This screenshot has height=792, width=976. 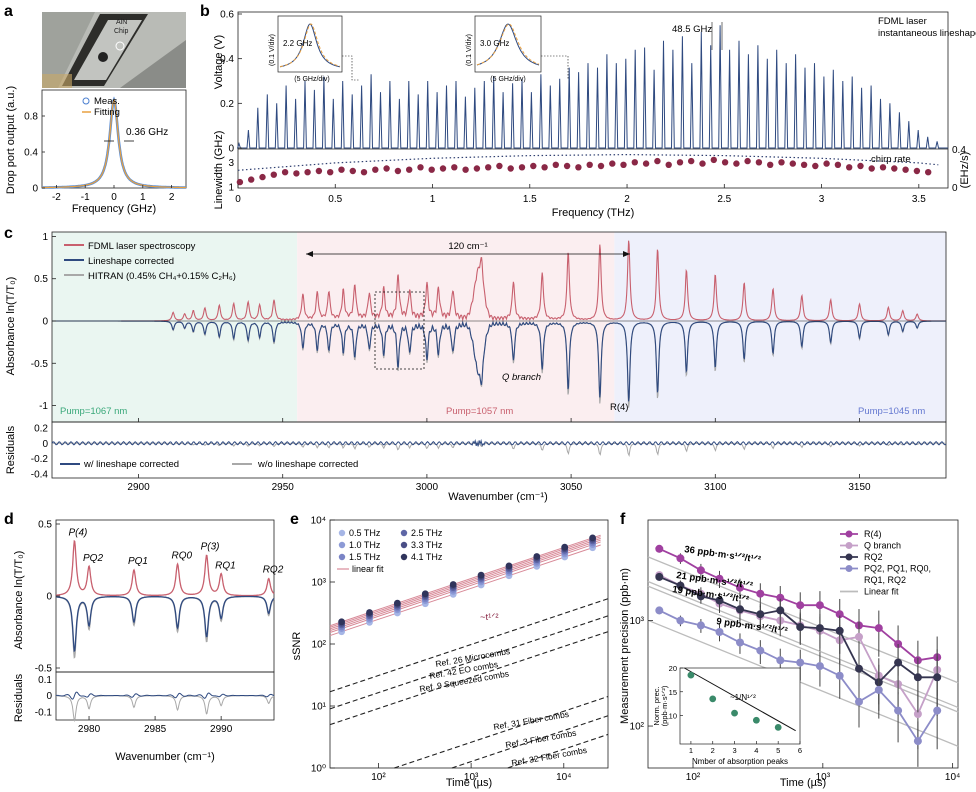 What do you see at coordinates (693, 777) in the screenshot?
I see `f-xtick-label: 10²` at bounding box center [693, 777].